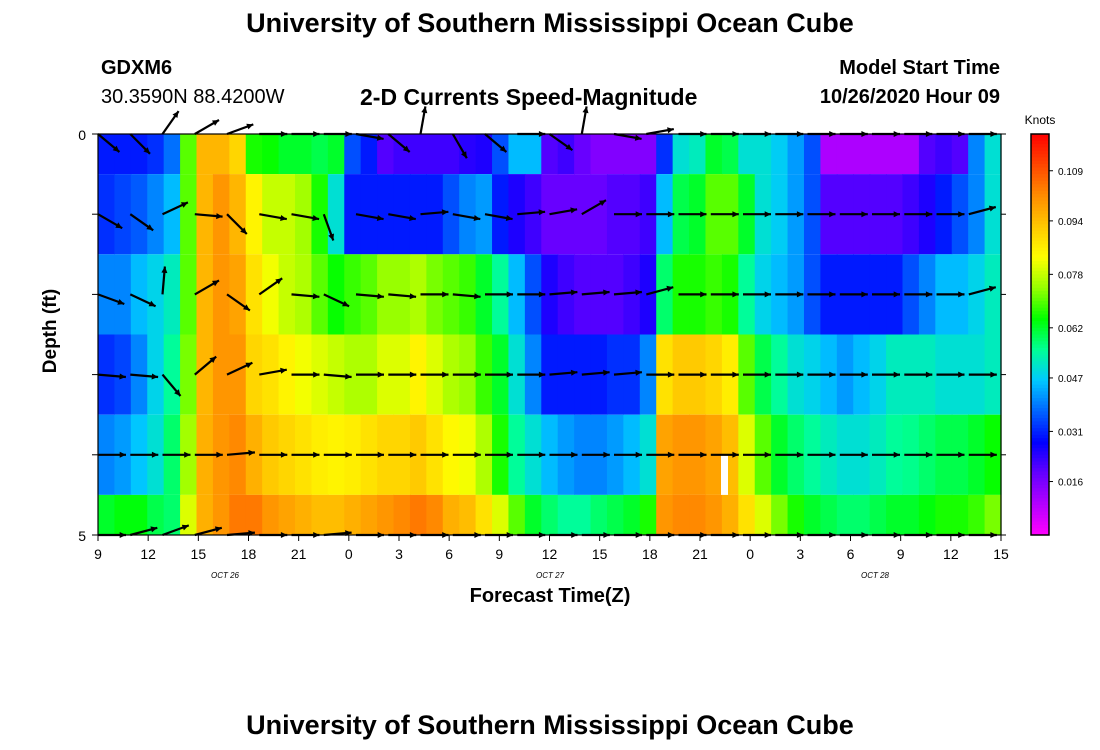 The image size is (1100, 750). What do you see at coordinates (1070, 329) in the screenshot?
I see `colorbar-tick-label: 0.062` at bounding box center [1070, 329].